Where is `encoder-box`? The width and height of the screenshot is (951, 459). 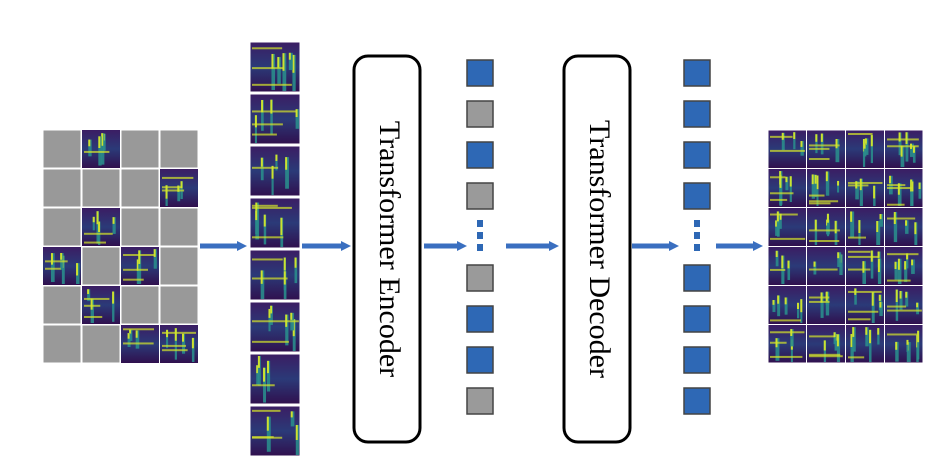 encoder-box is located at coordinates (387, 249).